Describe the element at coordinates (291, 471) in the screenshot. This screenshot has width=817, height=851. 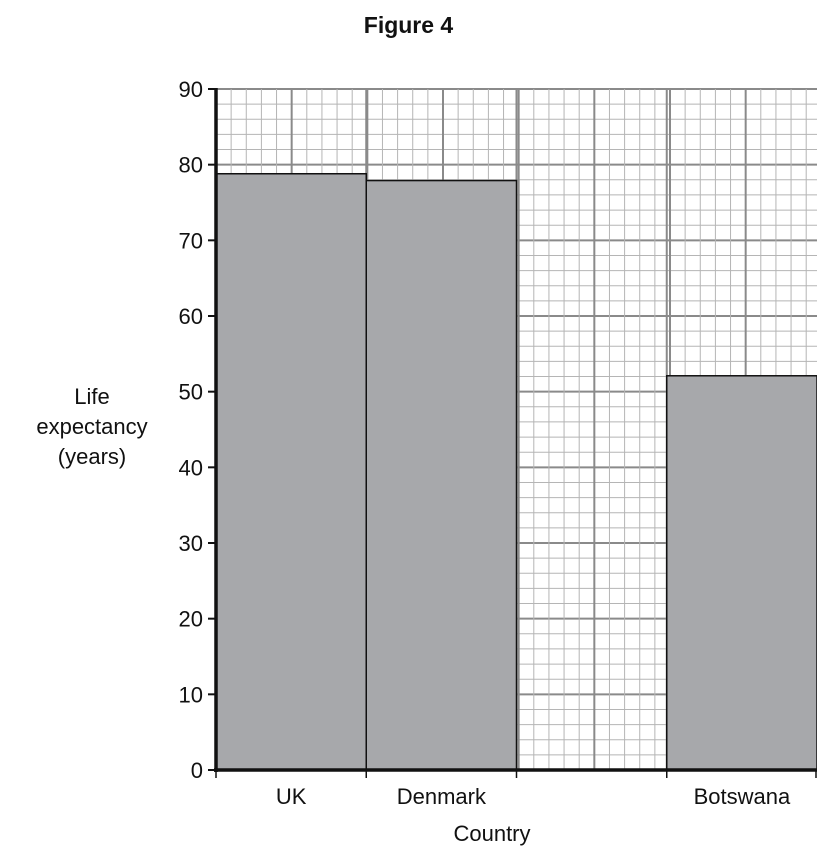
I see `bar-uk` at that location.